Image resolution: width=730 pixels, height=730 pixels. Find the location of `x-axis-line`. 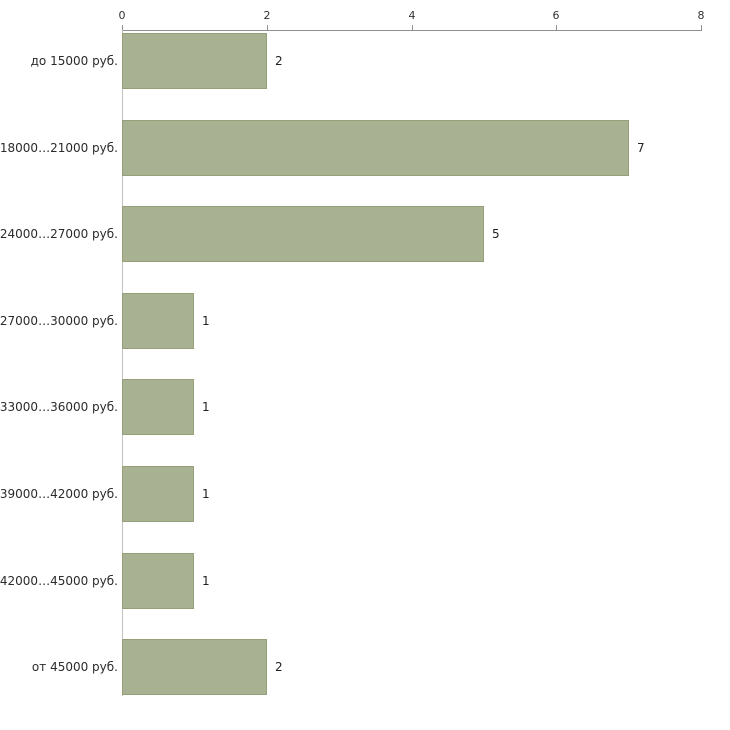

x-axis-line is located at coordinates (412, 30).